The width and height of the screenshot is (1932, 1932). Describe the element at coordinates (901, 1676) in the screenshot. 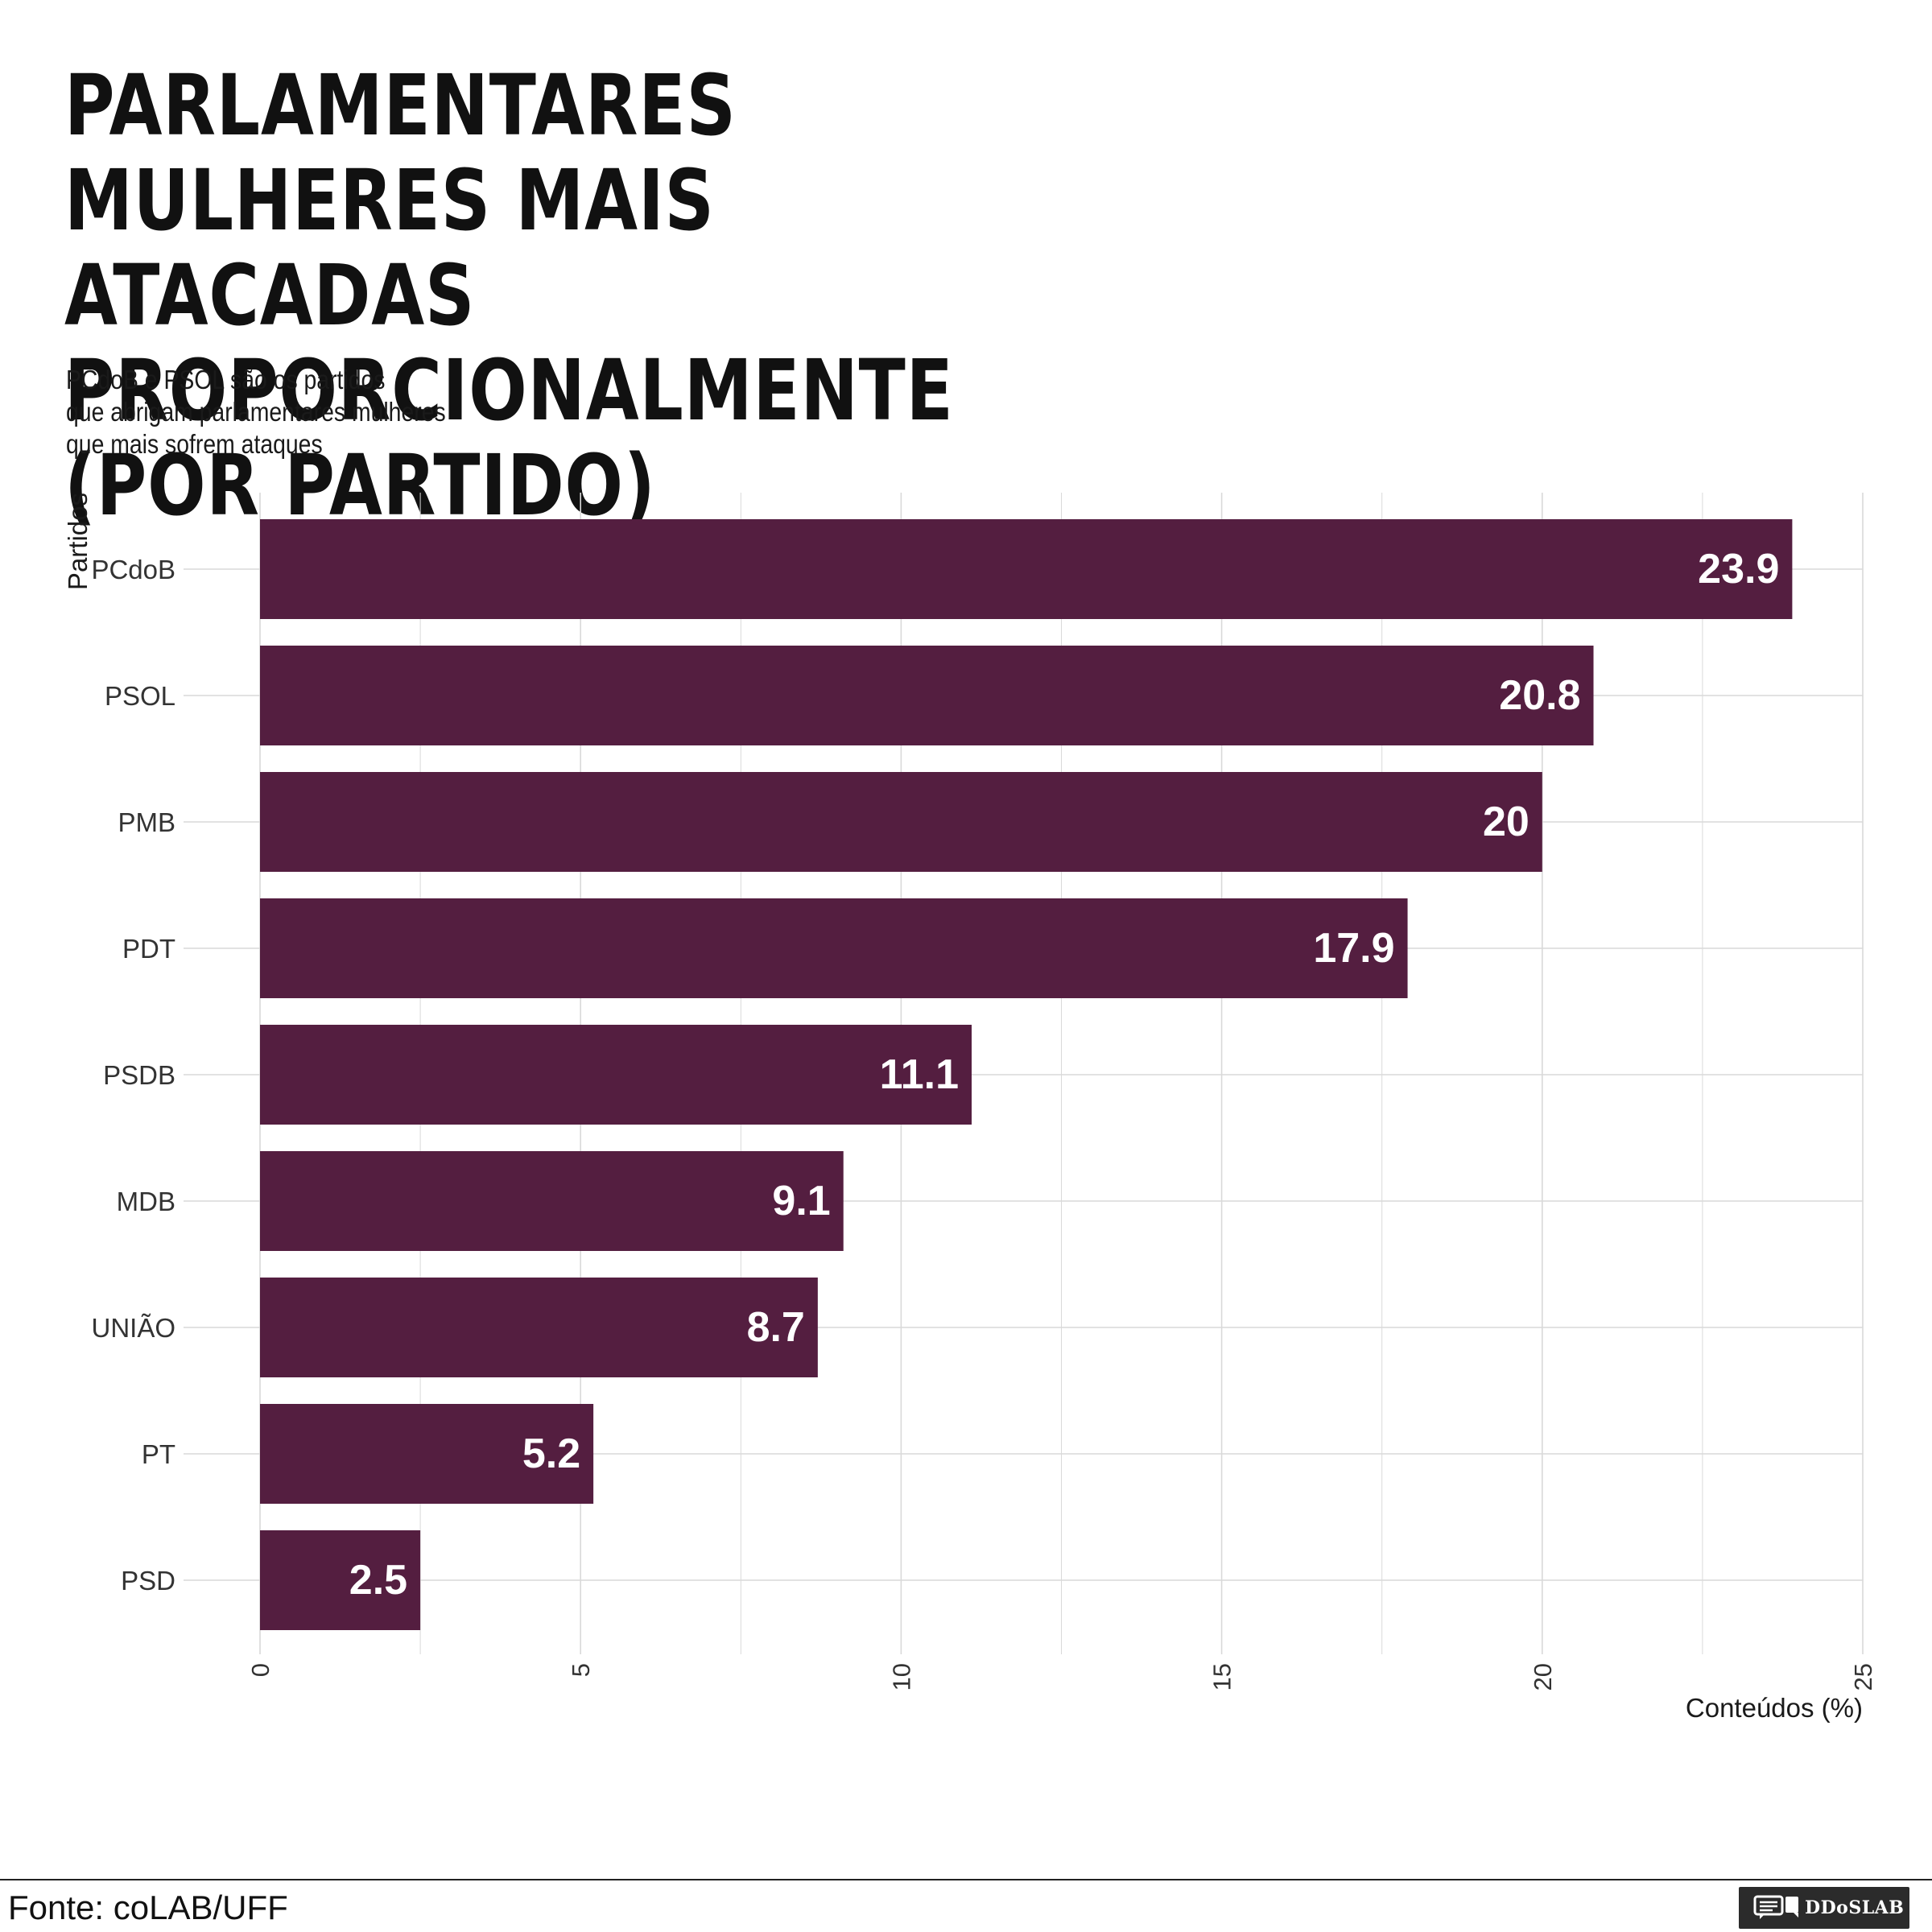

I see `x-tick-label: 10` at that location.